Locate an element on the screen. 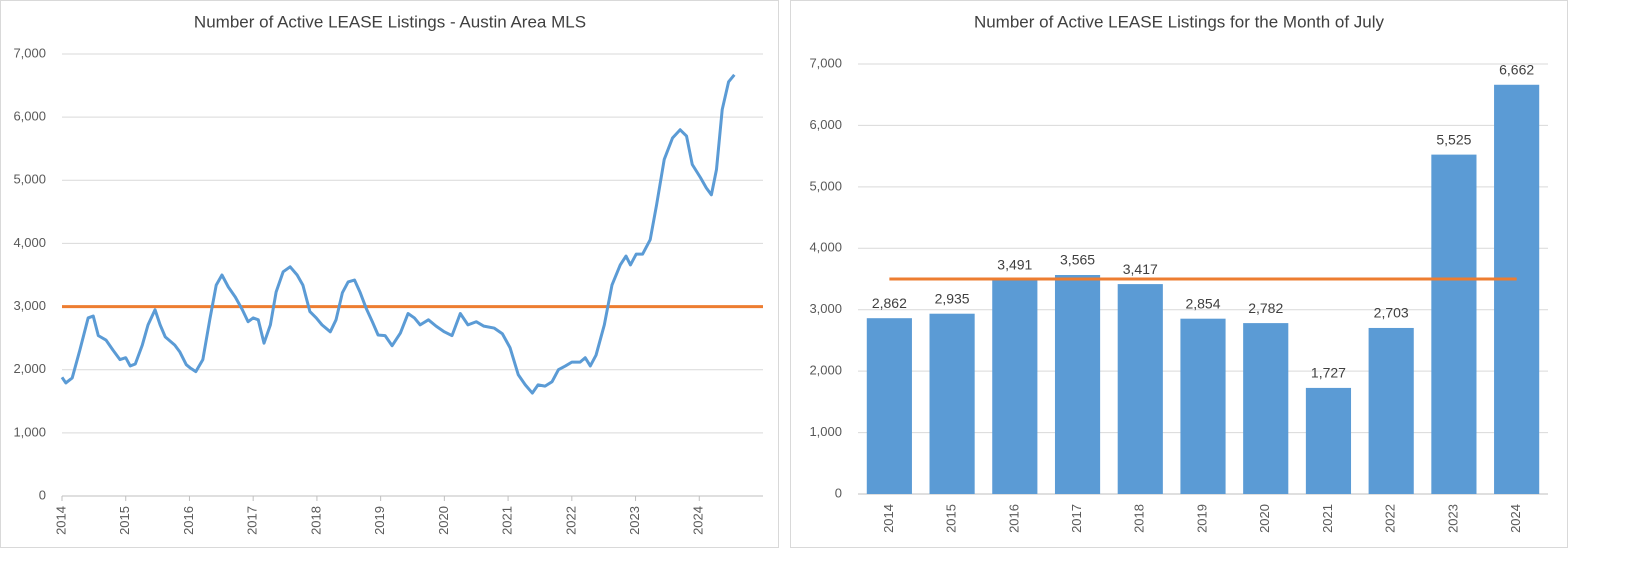 Image resolution: width=1633 pixels, height=576 pixels. value-label: 3,491 is located at coordinates (1014, 264).